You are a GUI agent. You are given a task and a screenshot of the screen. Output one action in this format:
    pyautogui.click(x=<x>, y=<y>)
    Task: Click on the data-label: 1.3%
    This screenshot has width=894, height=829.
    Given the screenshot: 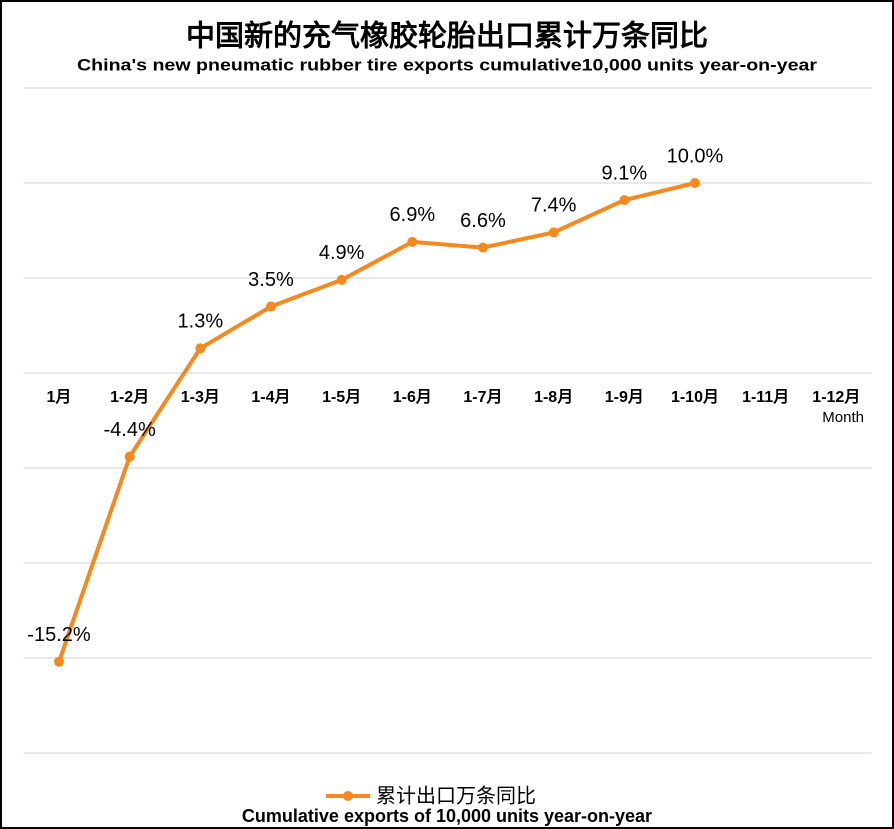 What is the action you would take?
    pyautogui.click(x=201, y=322)
    